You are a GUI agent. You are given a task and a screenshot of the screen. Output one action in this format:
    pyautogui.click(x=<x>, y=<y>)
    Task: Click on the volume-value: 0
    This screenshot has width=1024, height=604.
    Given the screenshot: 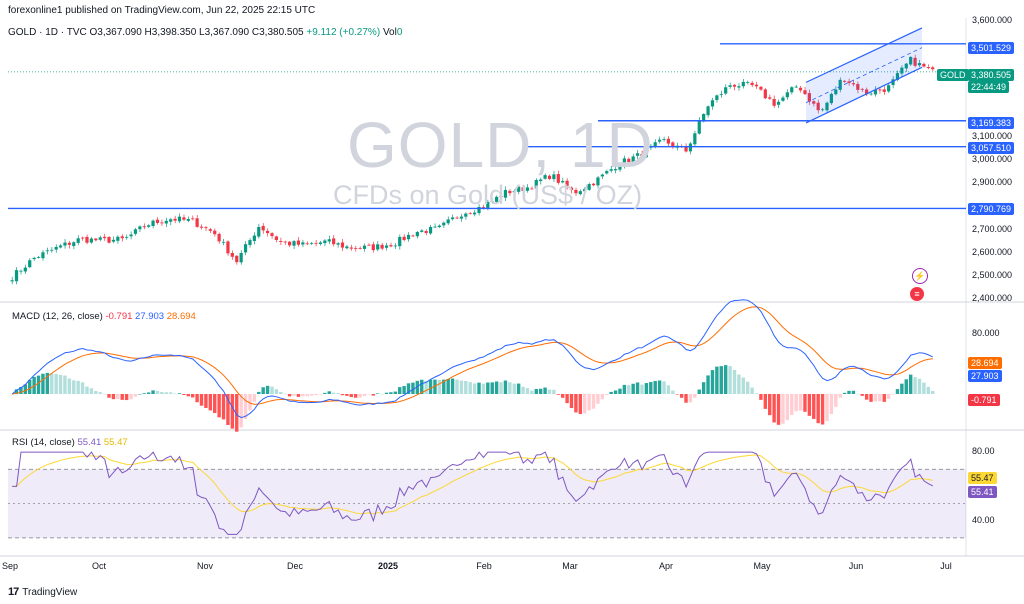 What is the action you would take?
    pyautogui.click(x=399, y=32)
    